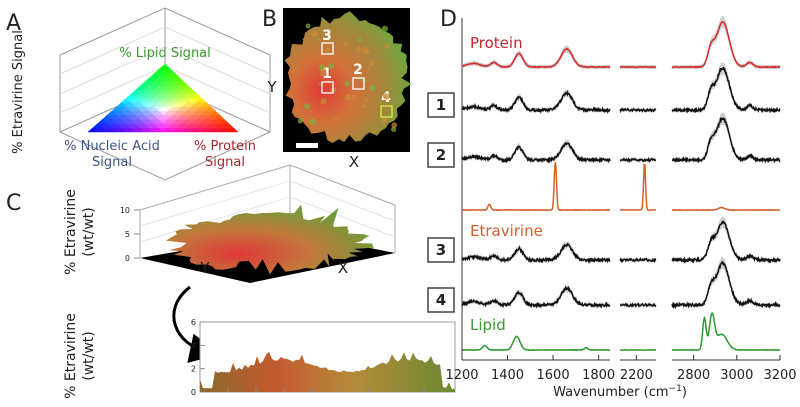 This screenshot has width=800, height=407. I want to click on surface, so click(269, 239).